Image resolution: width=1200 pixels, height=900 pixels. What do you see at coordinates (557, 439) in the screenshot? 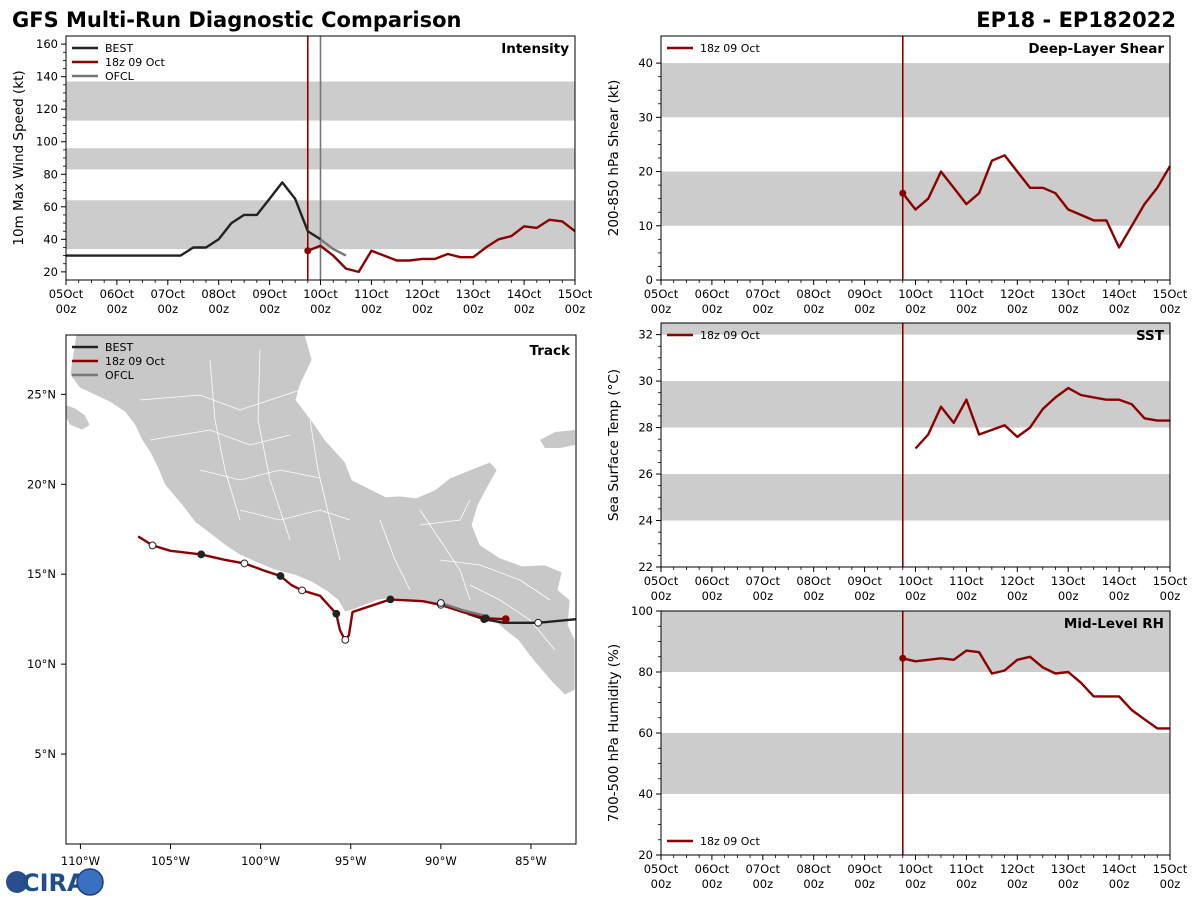
I see `cuba-land` at bounding box center [557, 439].